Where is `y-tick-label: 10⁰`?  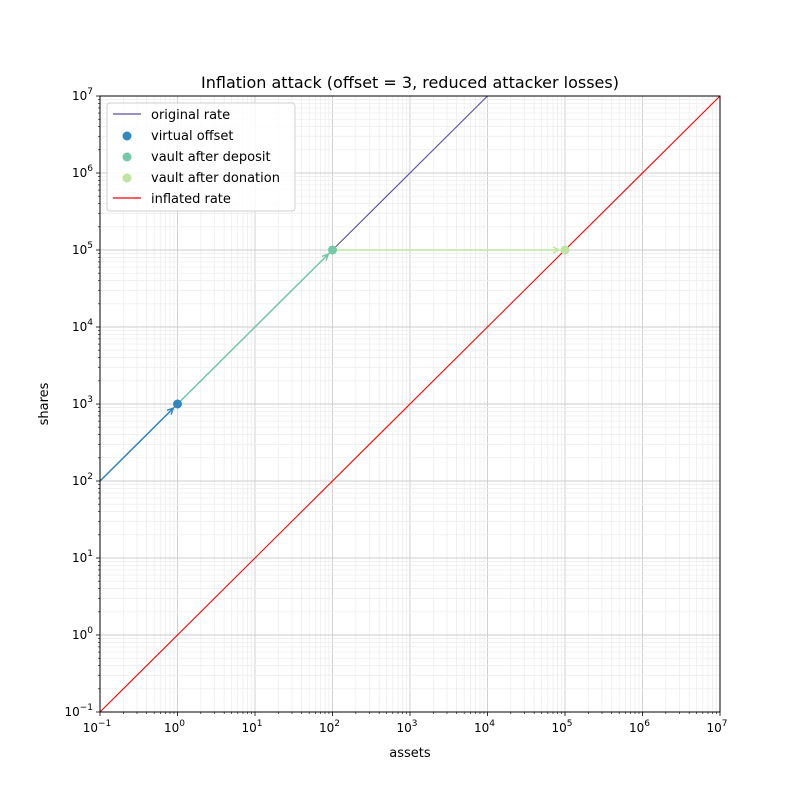
y-tick-label: 10⁰ is located at coordinates (82, 634).